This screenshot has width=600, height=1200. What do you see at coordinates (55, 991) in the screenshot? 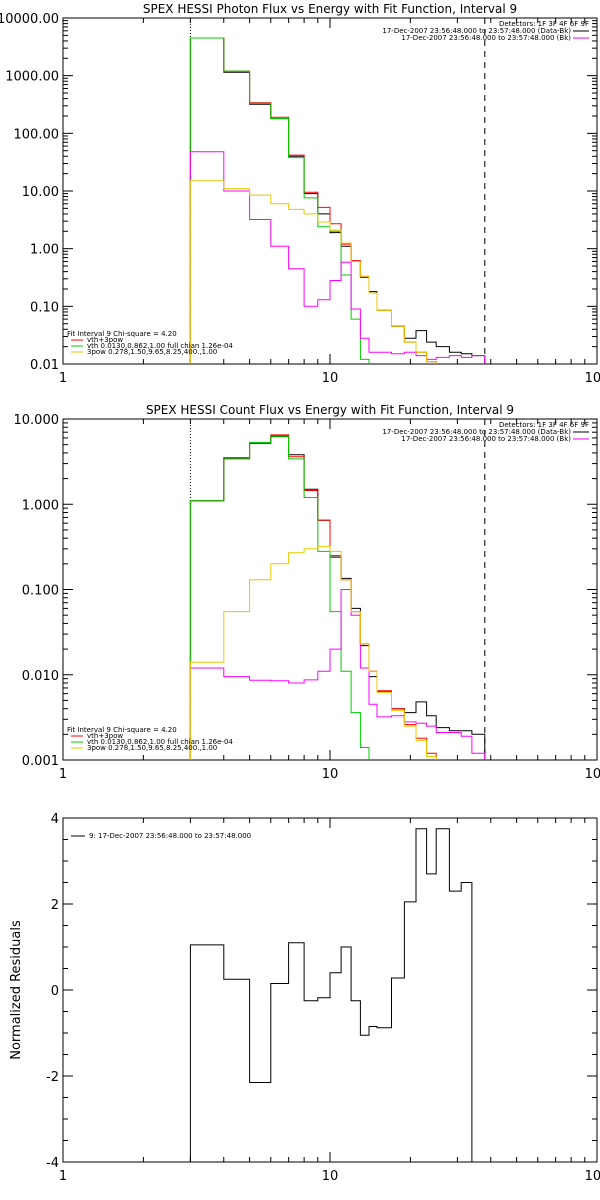
I see `y-tick-label: 0` at bounding box center [55, 991].